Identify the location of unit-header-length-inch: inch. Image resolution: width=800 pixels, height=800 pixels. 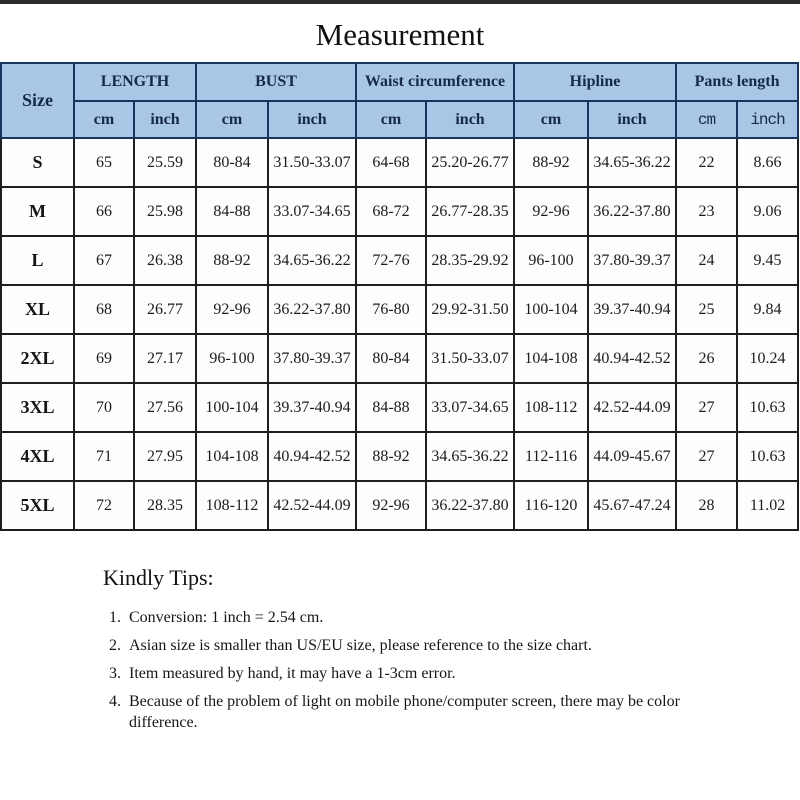
(165, 119).